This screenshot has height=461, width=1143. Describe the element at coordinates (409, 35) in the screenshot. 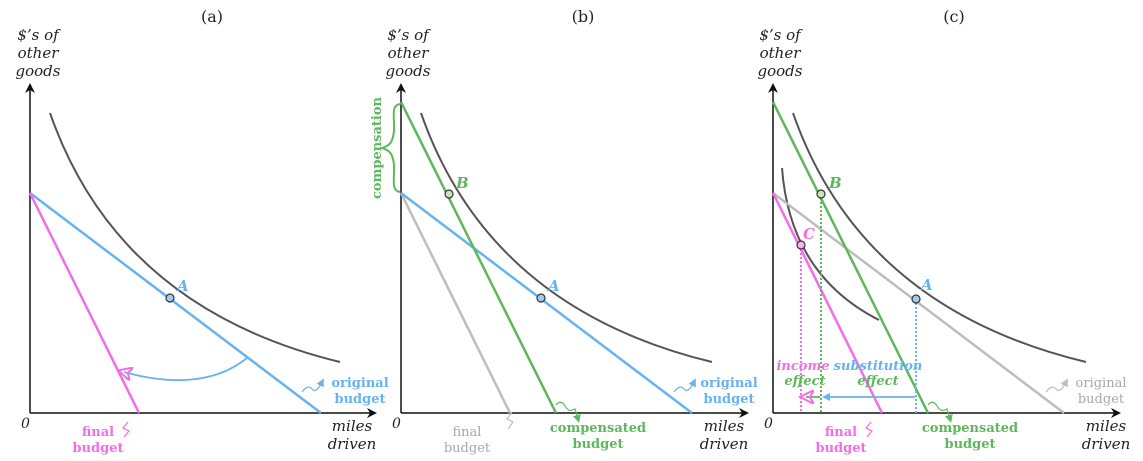

I see `panel-b-ylabel-line1: $’s of` at that location.